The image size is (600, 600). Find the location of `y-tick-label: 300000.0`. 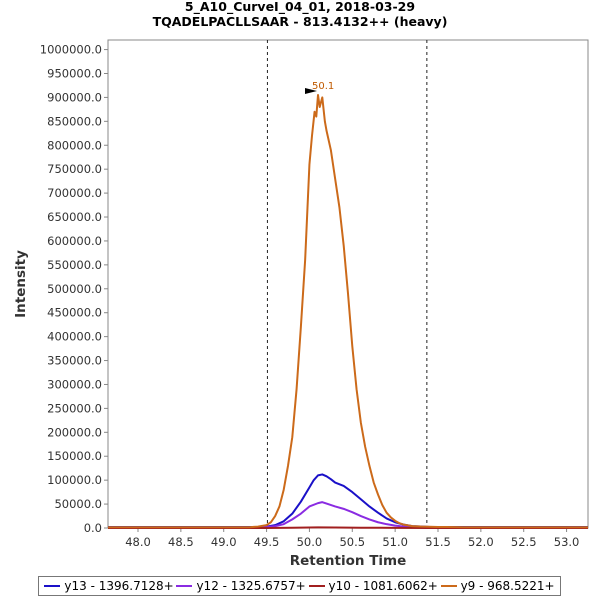

y-tick-label: 300000.0 is located at coordinates (74, 384).